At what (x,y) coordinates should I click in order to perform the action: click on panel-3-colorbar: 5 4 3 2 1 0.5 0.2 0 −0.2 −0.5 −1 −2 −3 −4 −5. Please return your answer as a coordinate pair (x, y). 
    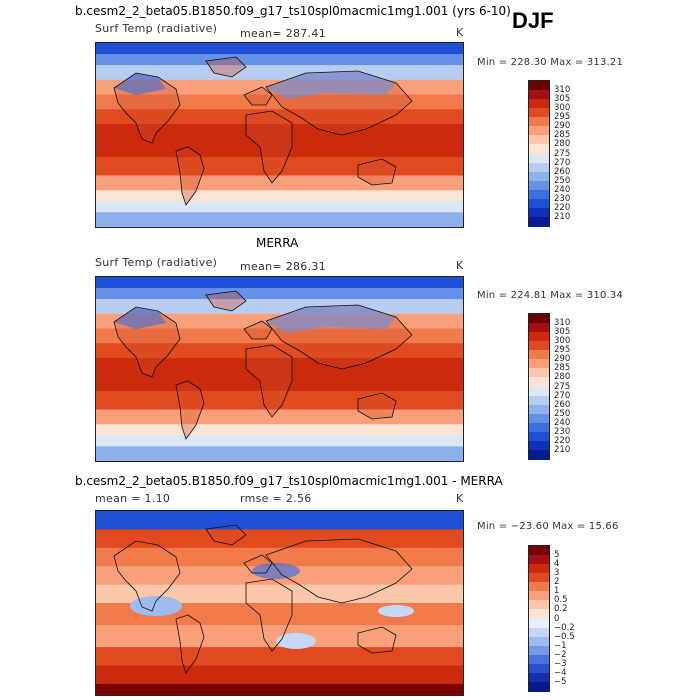
    Looking at the image, I should click on (551, 618).